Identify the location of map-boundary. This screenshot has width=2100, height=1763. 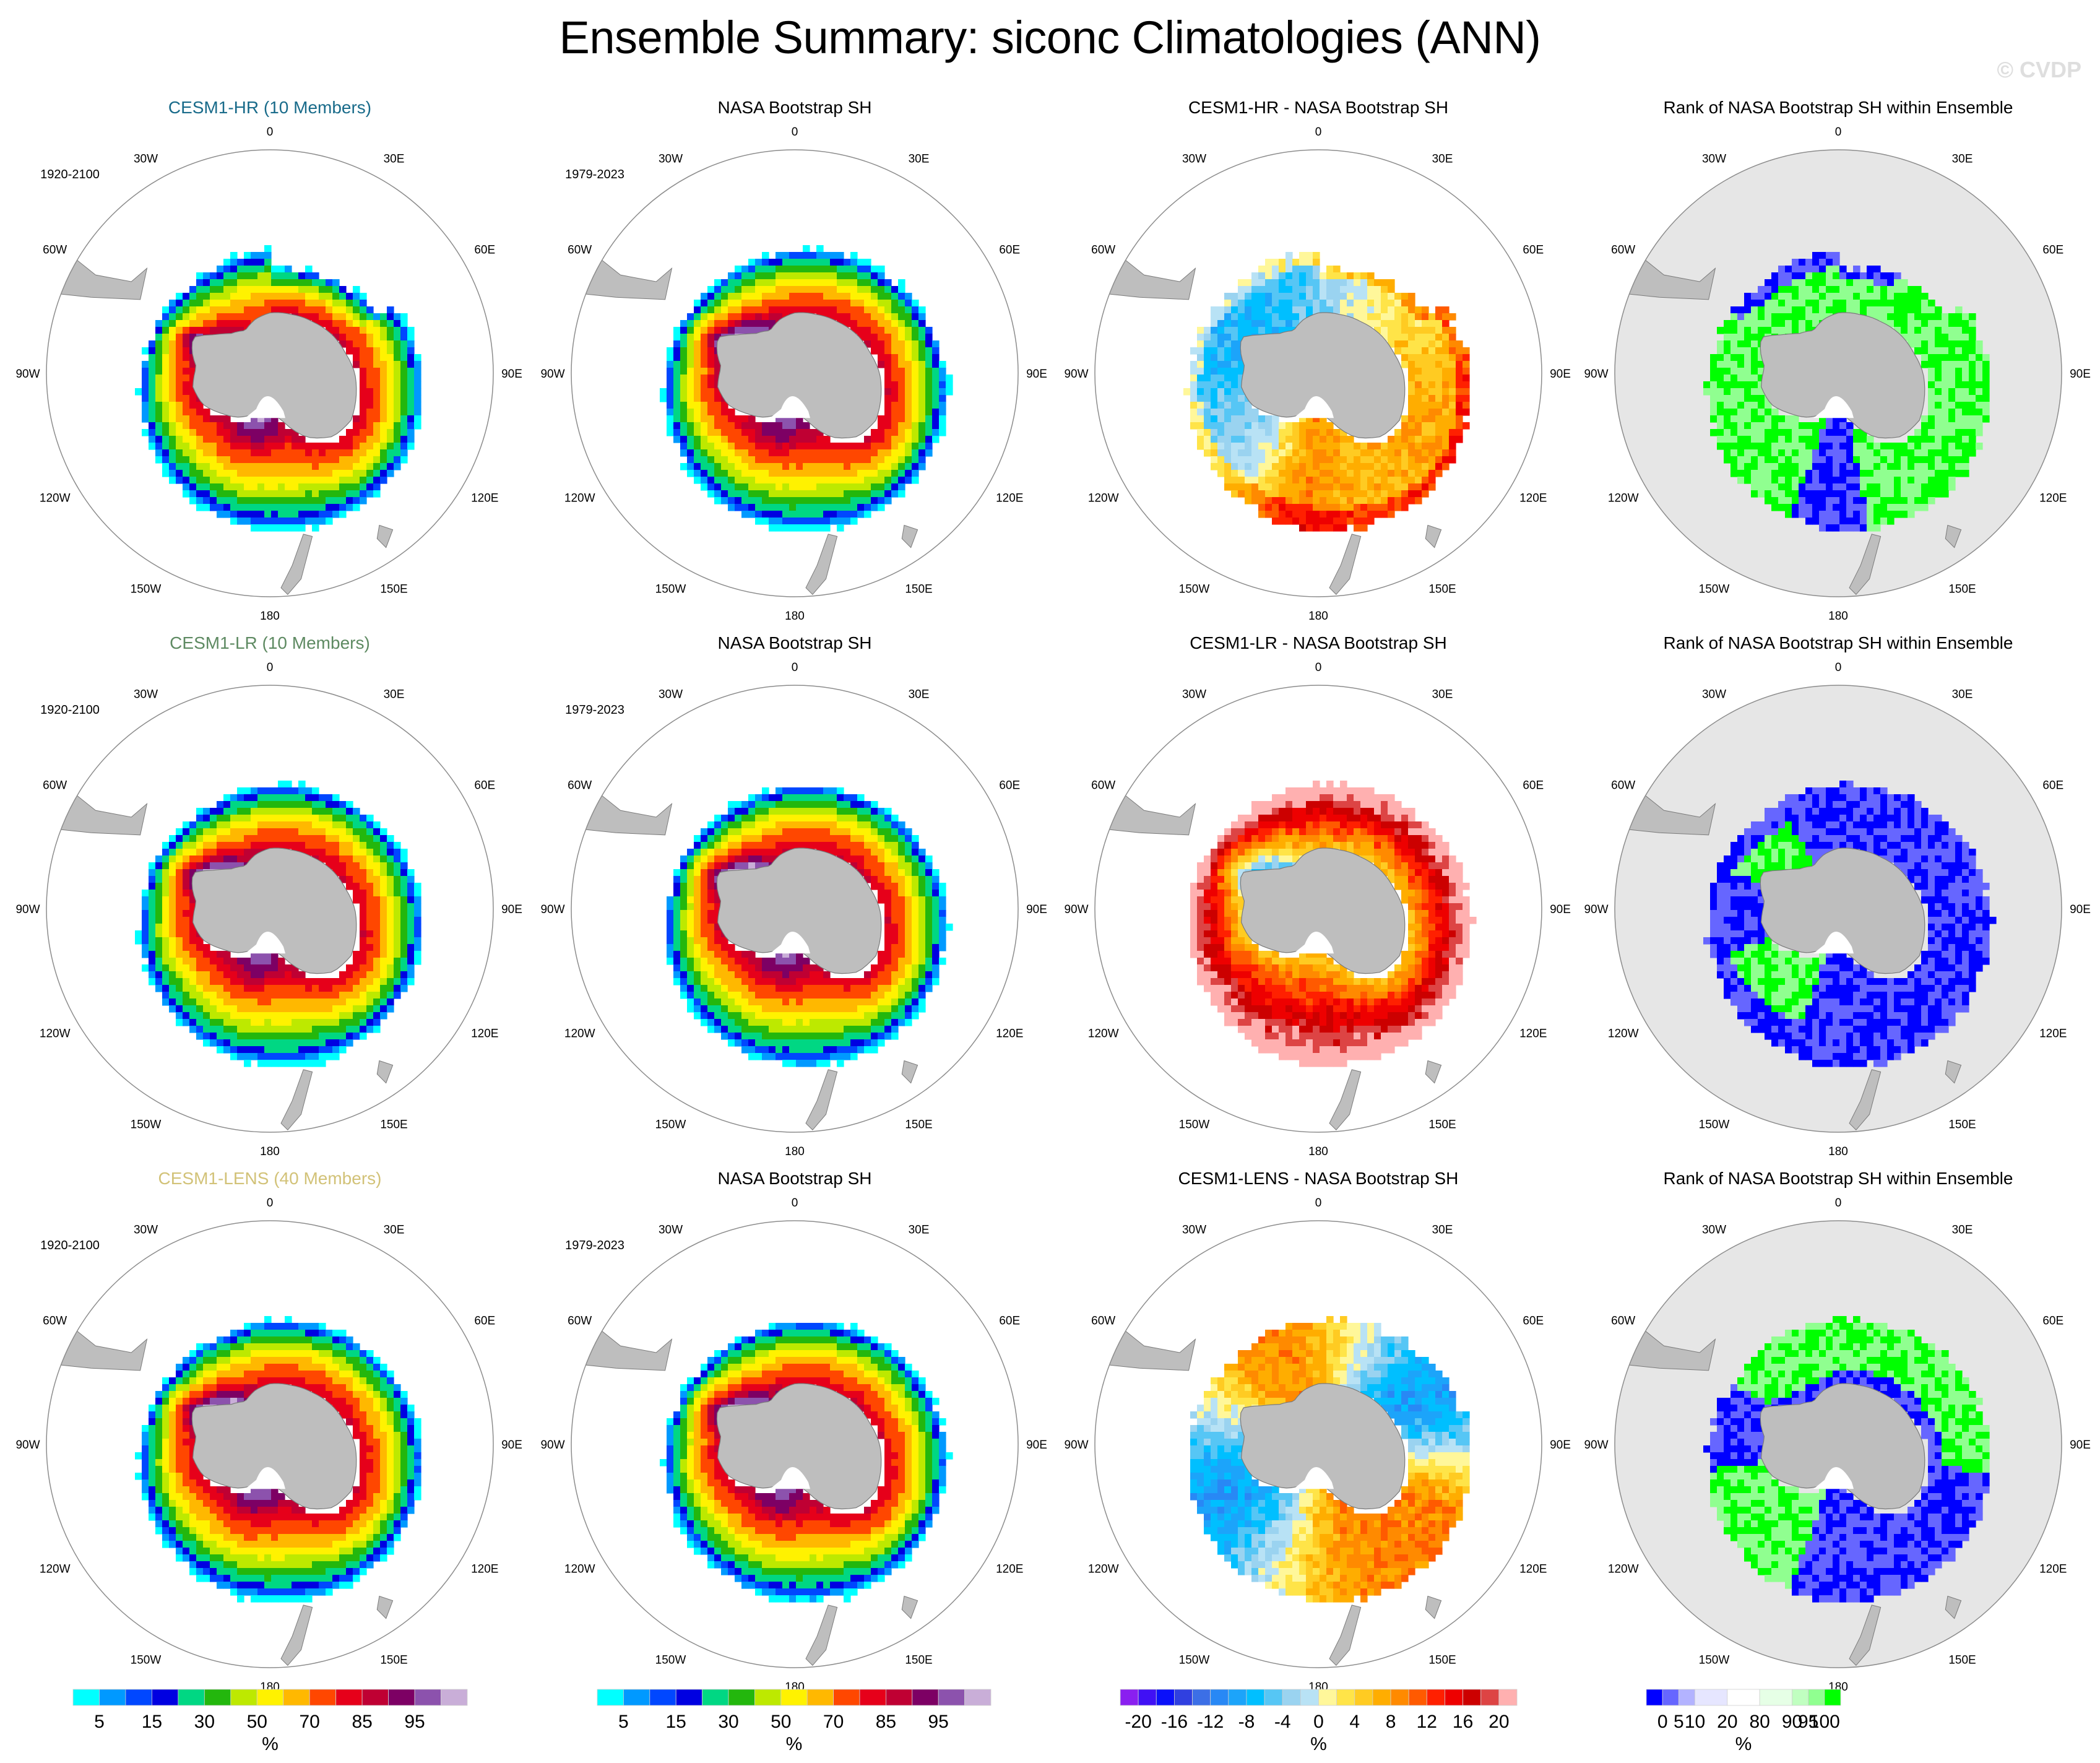
(795, 373).